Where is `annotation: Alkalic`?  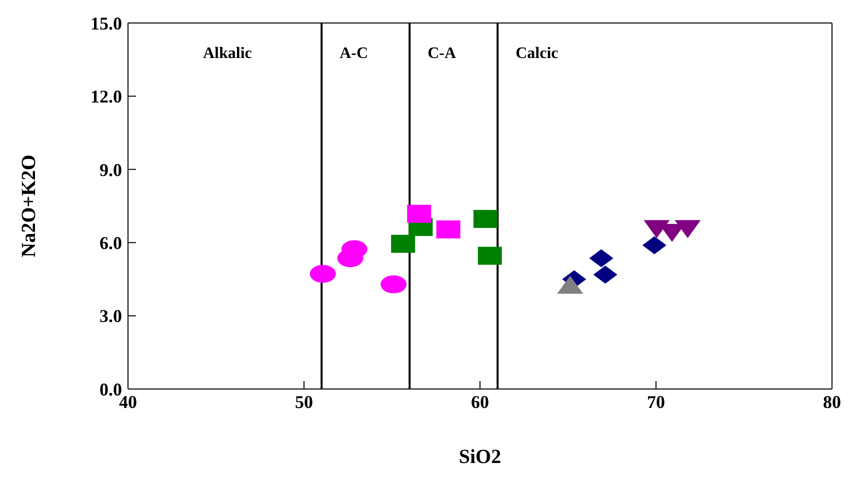 annotation: Alkalic is located at coordinates (227, 53).